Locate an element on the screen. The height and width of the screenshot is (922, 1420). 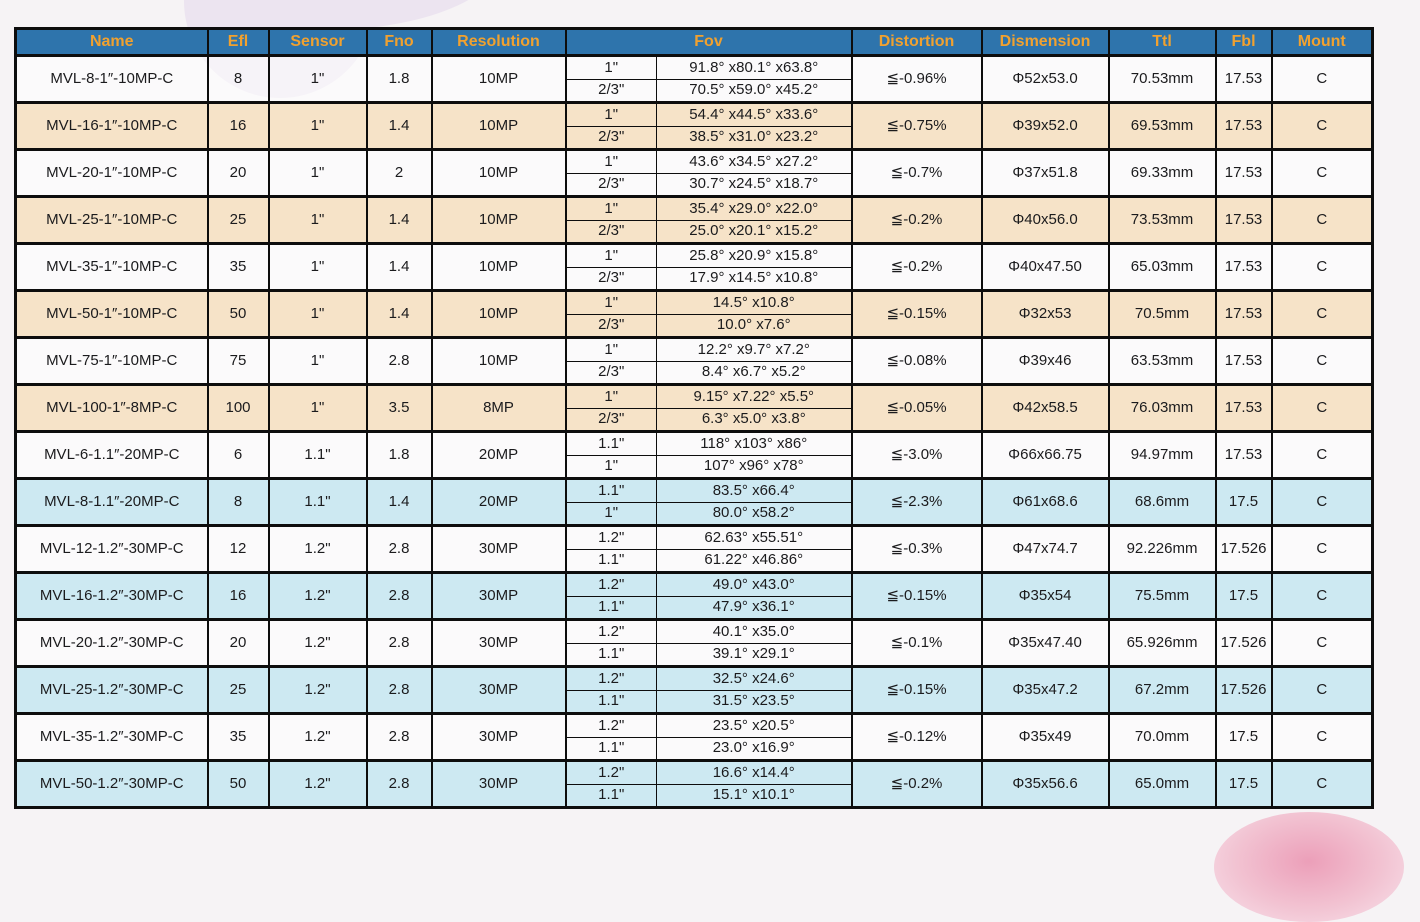
table-row-fov-second: 1" 107° x96° x78° is located at coordinates (694, 467).